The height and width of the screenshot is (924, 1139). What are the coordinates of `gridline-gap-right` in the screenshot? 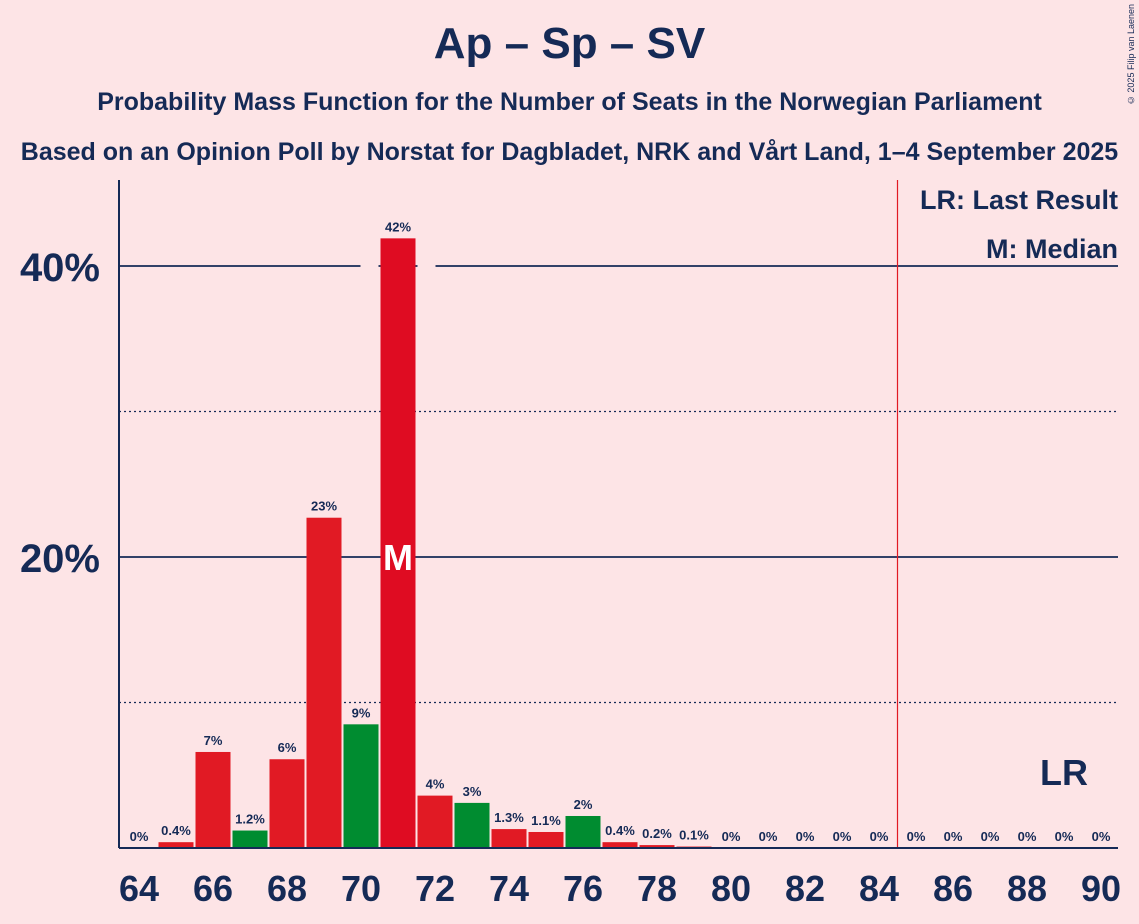 It's located at (426, 266).